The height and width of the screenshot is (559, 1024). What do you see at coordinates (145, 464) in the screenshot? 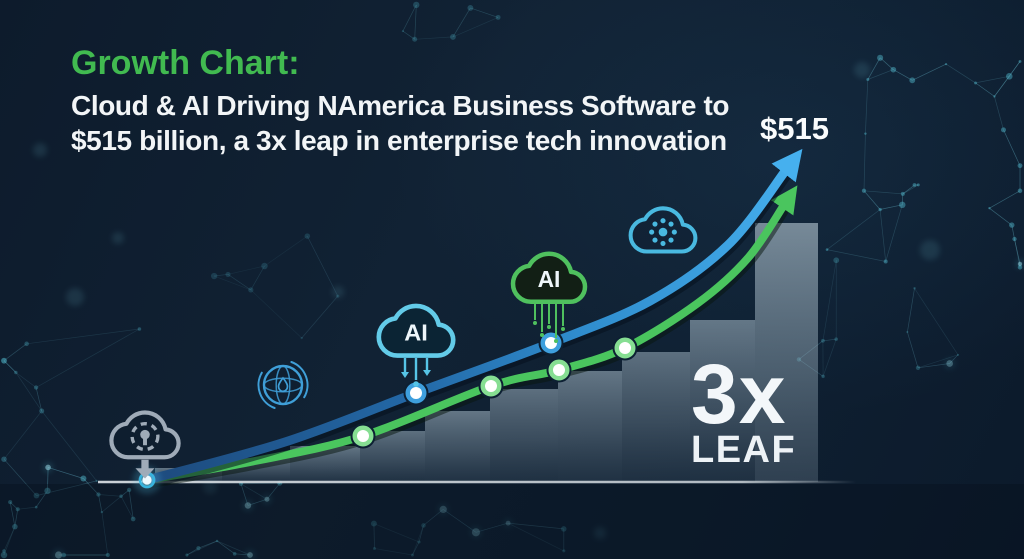
I see `down-arrow-icon` at bounding box center [145, 464].